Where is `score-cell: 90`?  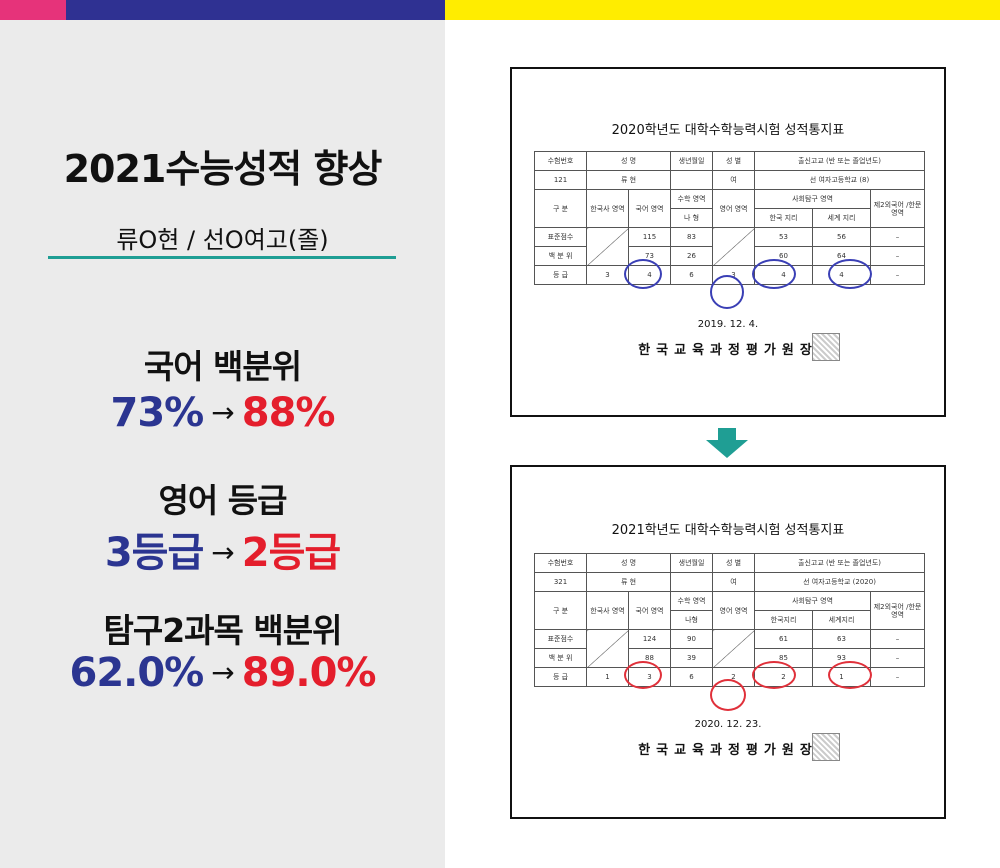
score-cell: 90 is located at coordinates (692, 639).